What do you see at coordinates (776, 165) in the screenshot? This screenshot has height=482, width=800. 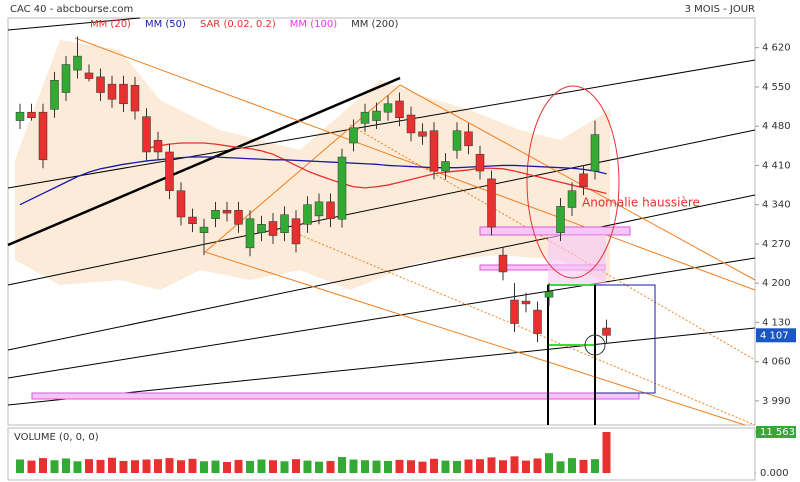 I see `y-tick-label: 4 410` at bounding box center [776, 165].